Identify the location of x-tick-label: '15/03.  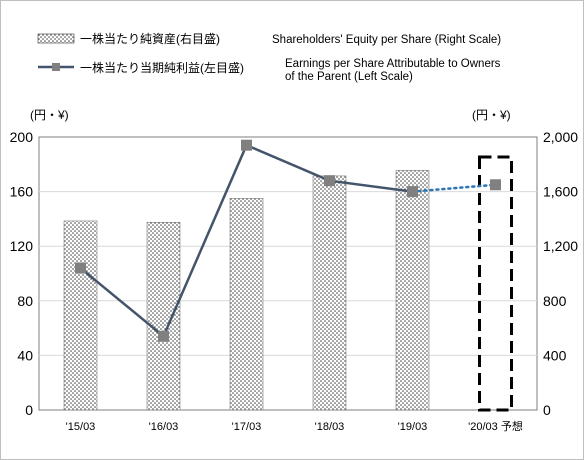
(81, 427).